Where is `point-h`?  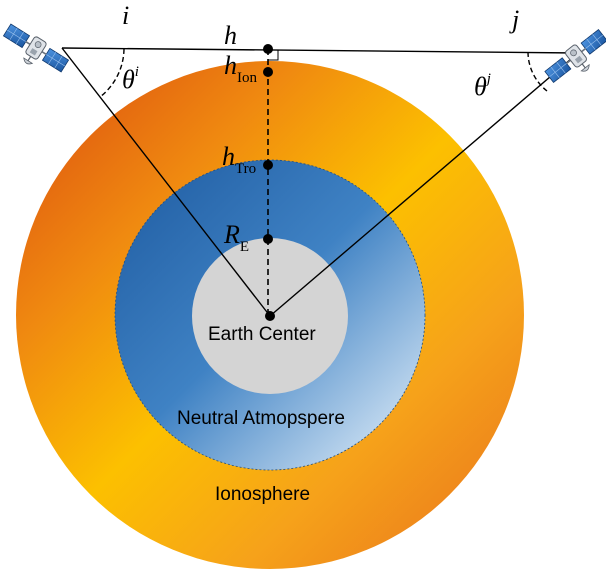 point-h is located at coordinates (268, 49).